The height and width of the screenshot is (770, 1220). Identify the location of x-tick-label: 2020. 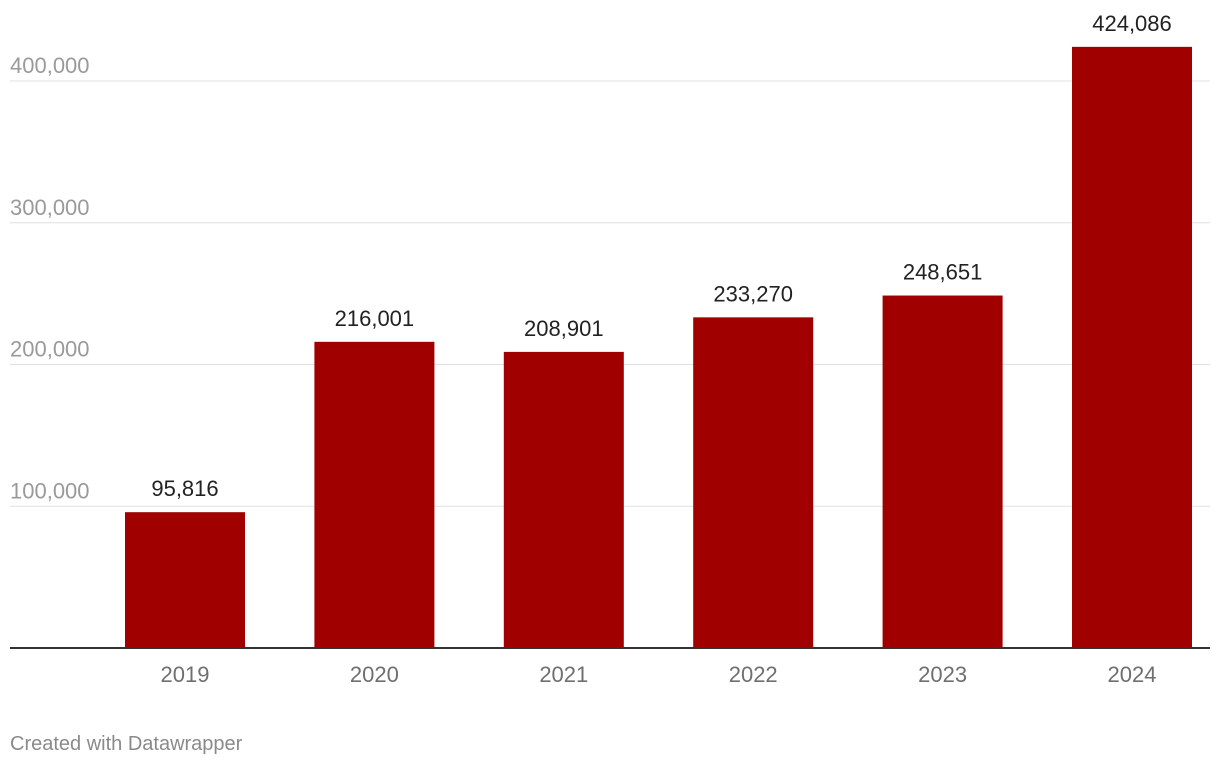
(374, 674).